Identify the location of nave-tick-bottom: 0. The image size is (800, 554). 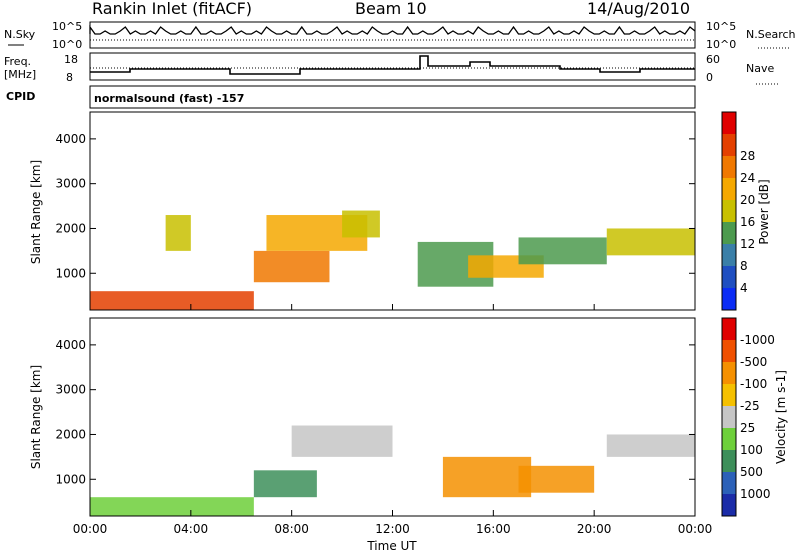
(709, 77).